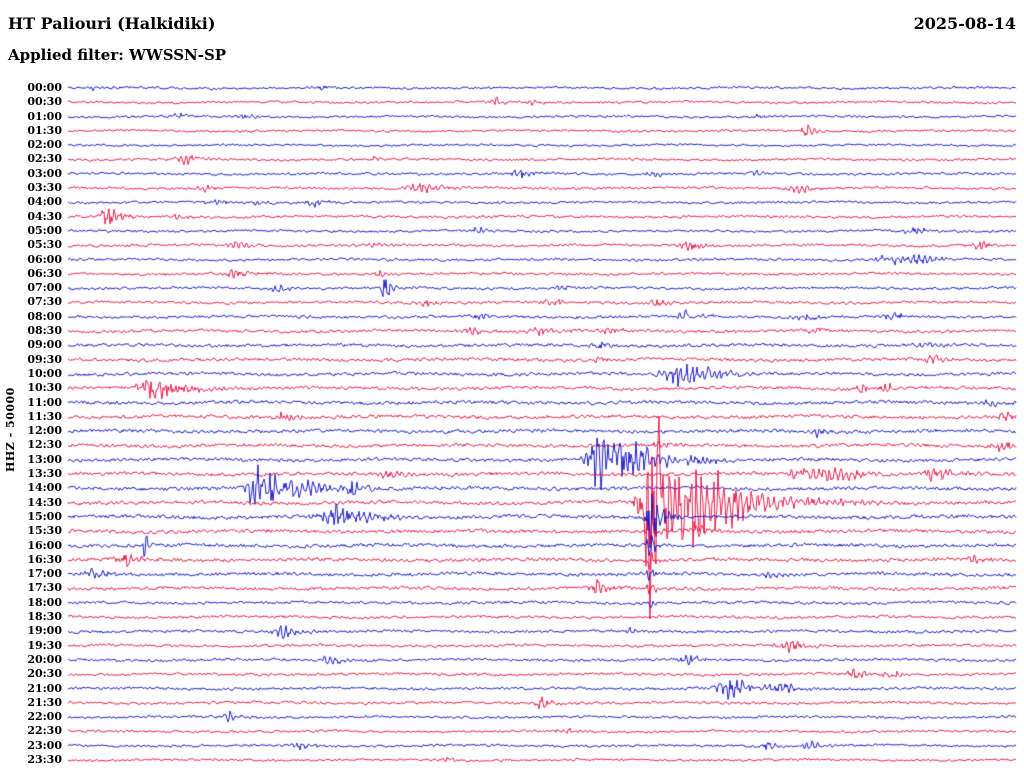 The image size is (1024, 780). I want to click on time-label: 17:00, so click(44, 574).